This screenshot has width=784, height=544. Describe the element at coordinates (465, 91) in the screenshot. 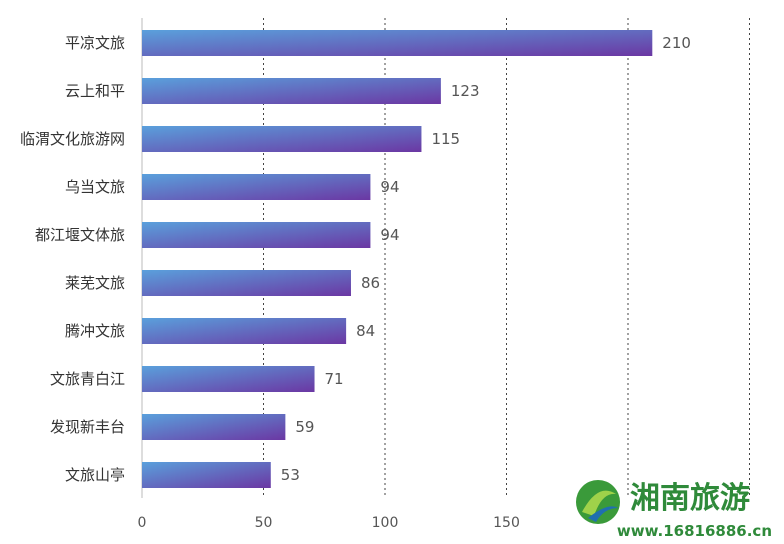

I see `value-label: 123` at that location.